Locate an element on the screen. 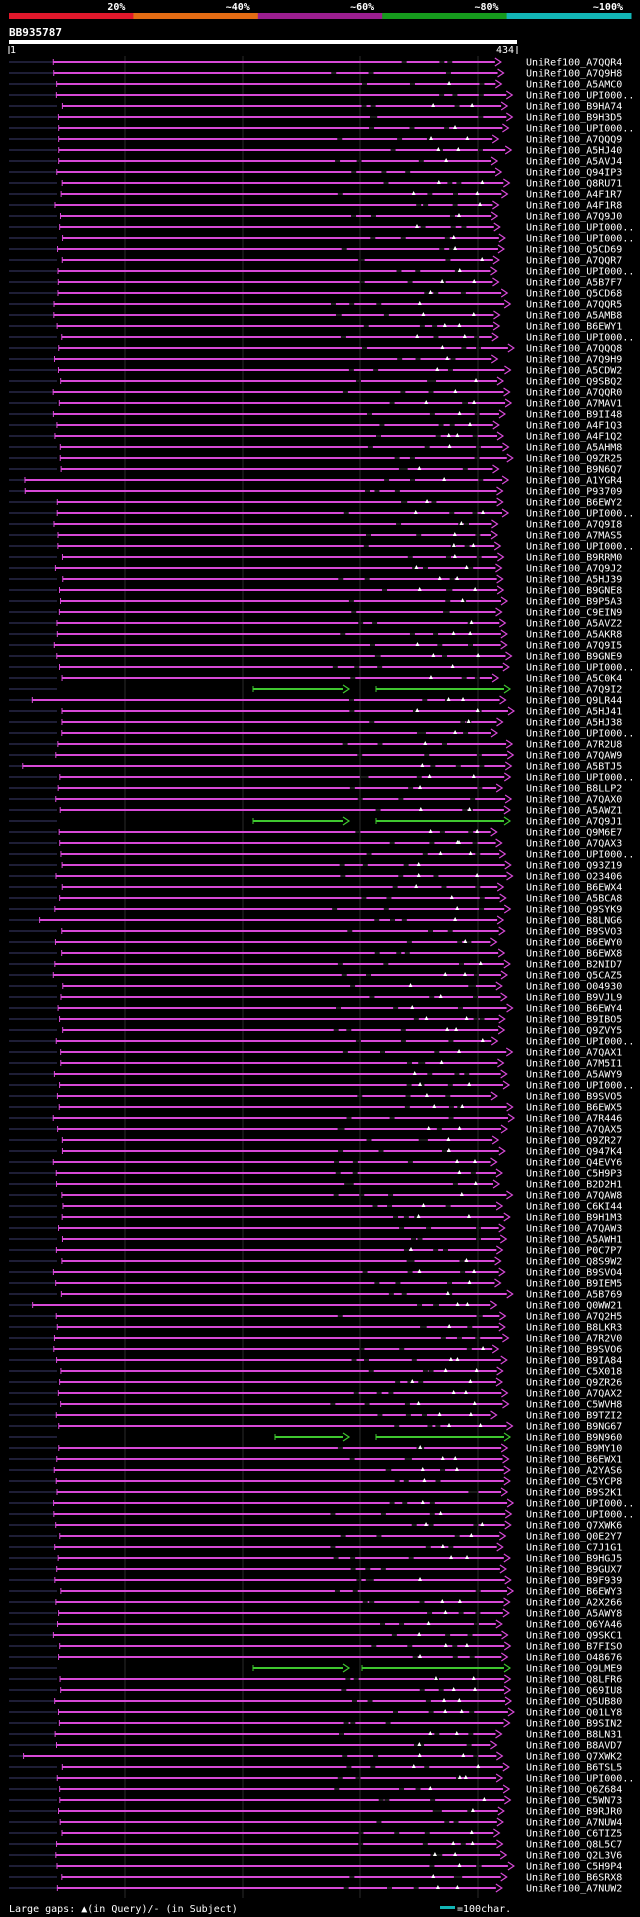 The image size is (640, 1917). hit-label: UniRef100_B9P5A3 is located at coordinates (574, 602).